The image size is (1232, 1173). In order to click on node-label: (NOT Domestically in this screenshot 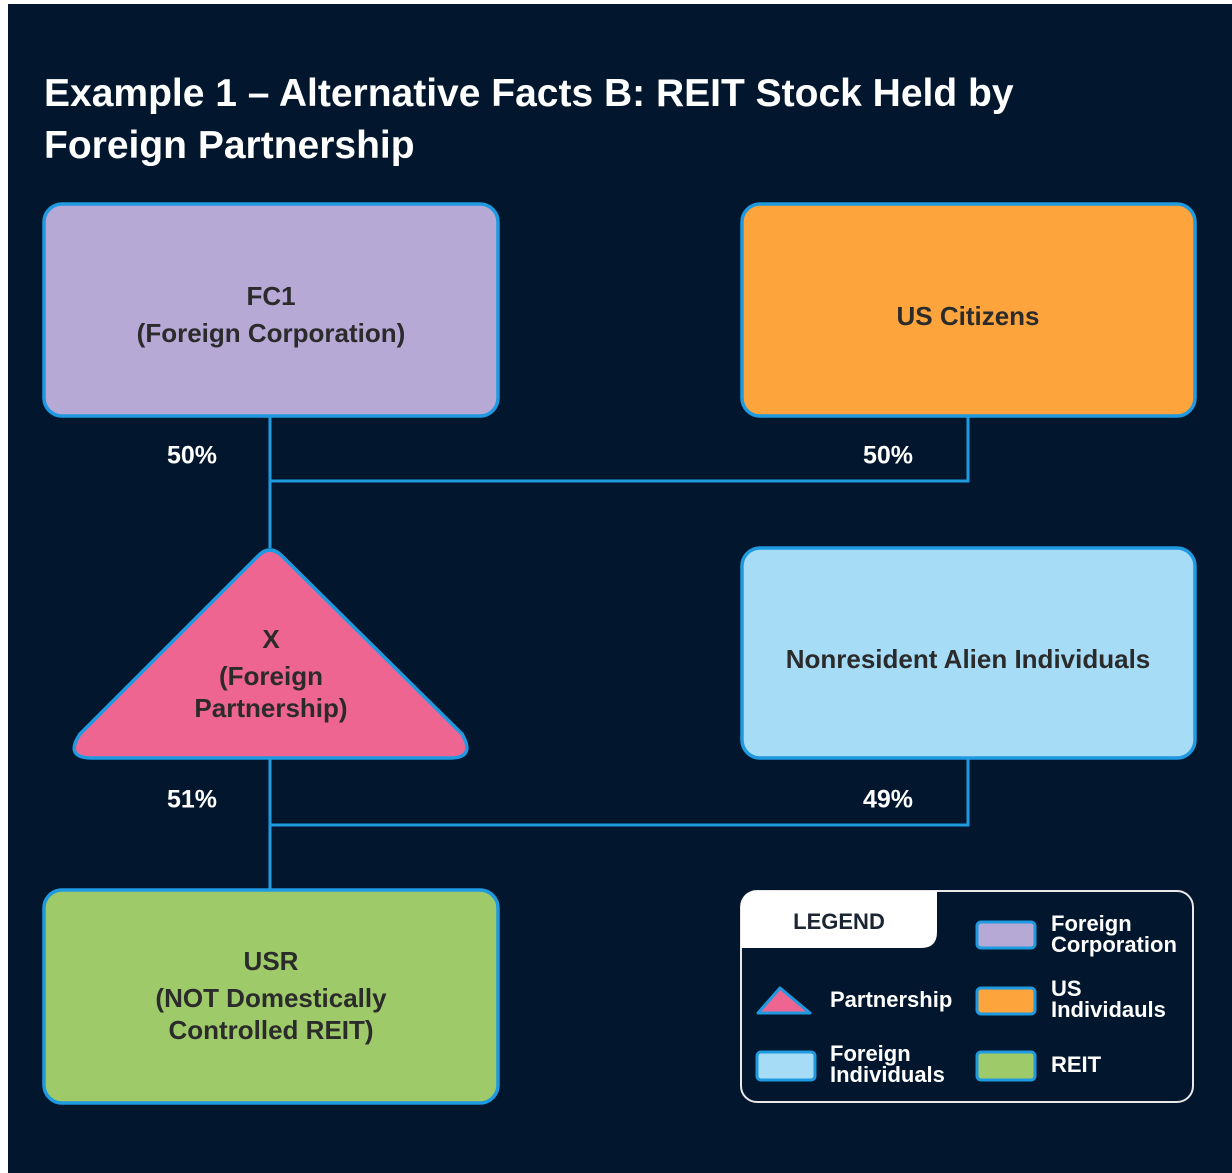, I will do `click(271, 998)`.